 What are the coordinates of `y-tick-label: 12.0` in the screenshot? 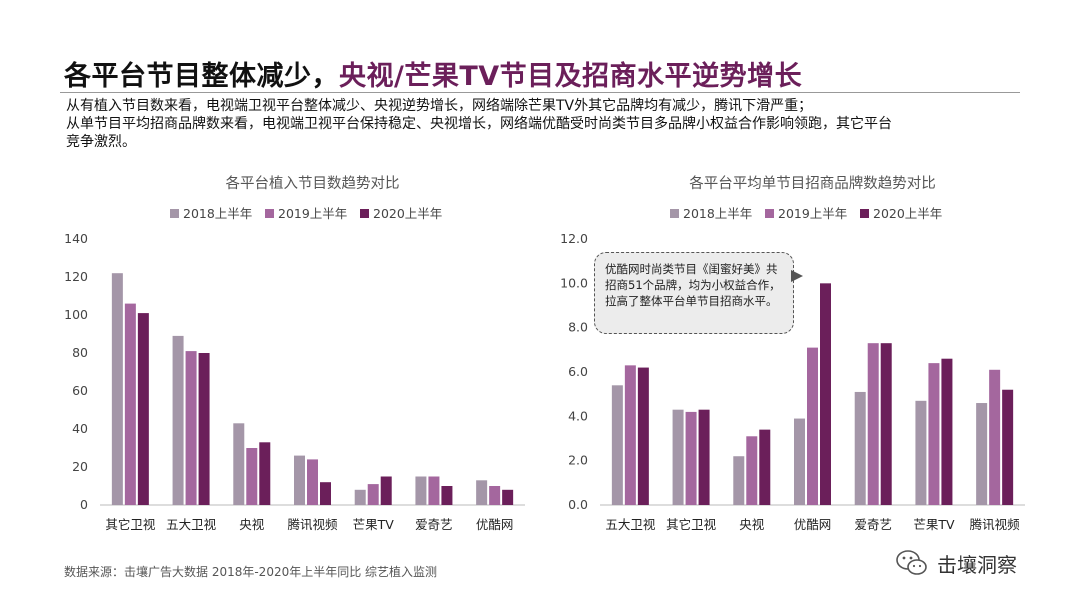 It's located at (574, 238).